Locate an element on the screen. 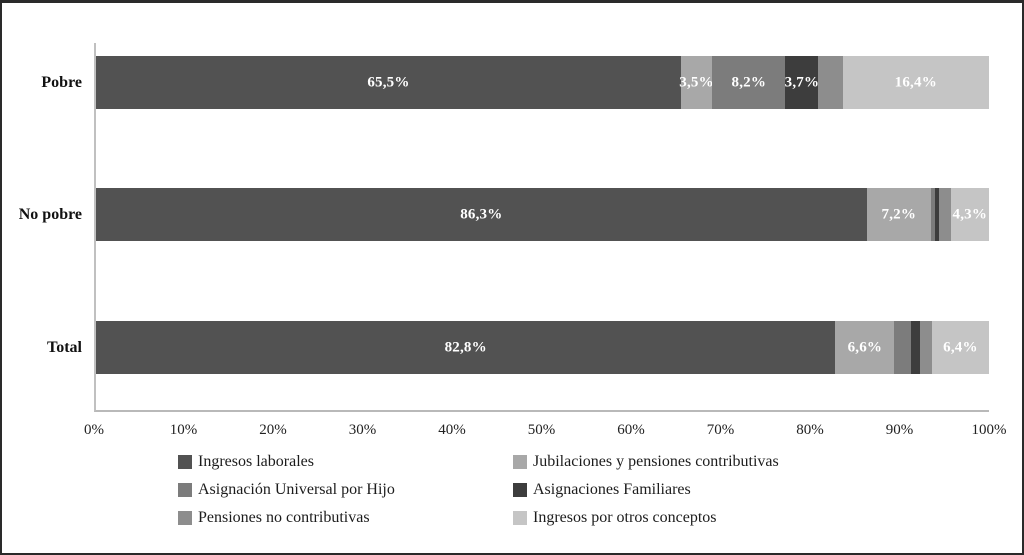 Image resolution: width=1024 pixels, height=555 pixels. bar-row: 86,3% 7,2% 4,3% is located at coordinates (542, 214).